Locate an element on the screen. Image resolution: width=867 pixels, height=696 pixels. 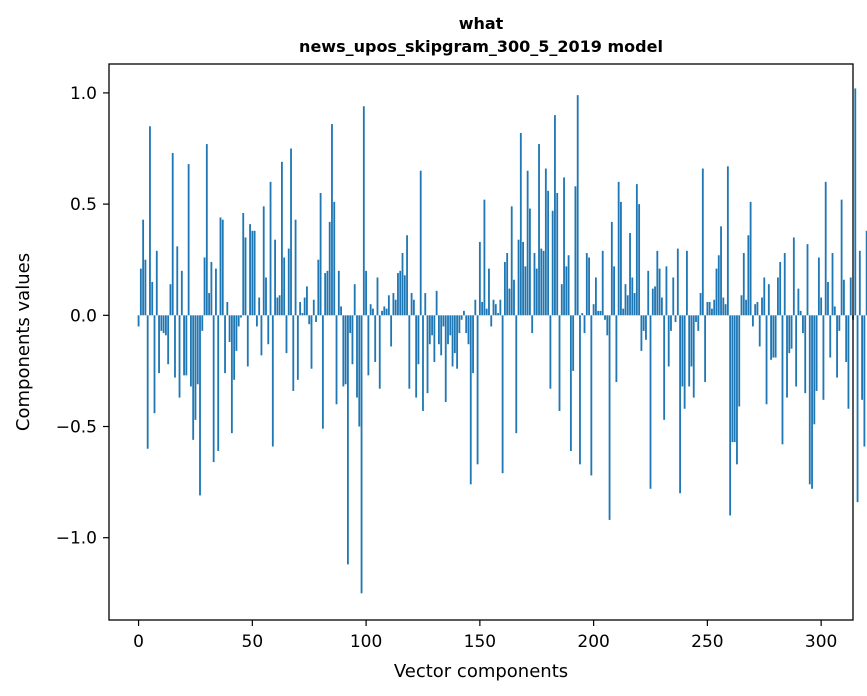
x-axis-ticks: 0 50 100 150 200 250 300 is located at coordinates (485, 636).